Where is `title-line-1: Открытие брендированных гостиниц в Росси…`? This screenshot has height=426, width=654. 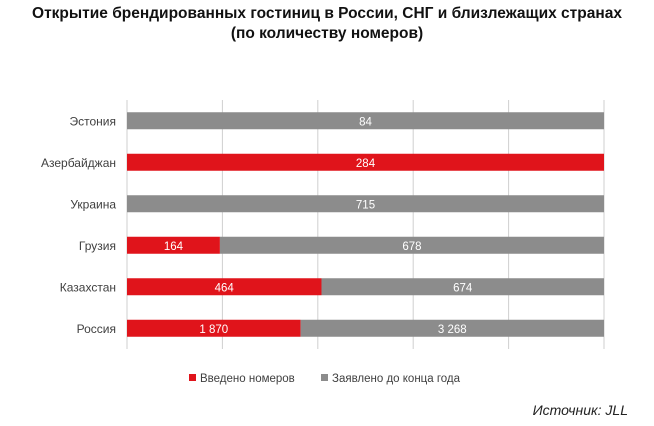 title-line-1: Открытие брендированных гостиниц в Росси… is located at coordinates (327, 13).